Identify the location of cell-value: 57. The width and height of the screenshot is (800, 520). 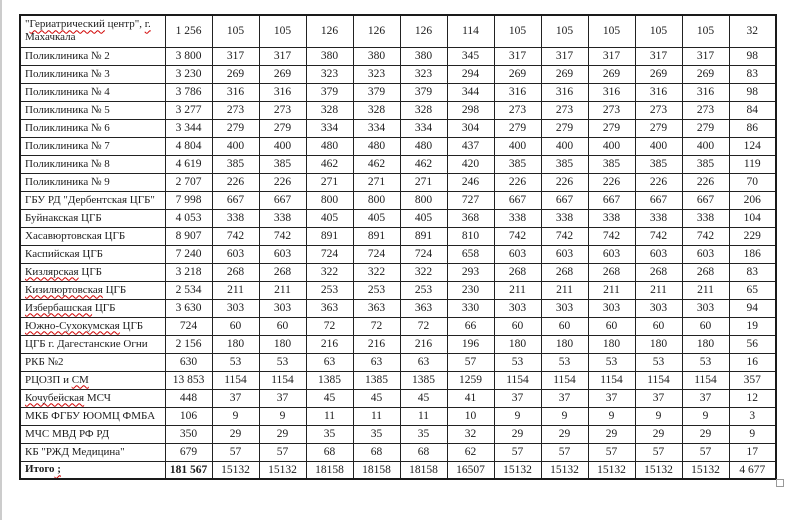
(611, 452).